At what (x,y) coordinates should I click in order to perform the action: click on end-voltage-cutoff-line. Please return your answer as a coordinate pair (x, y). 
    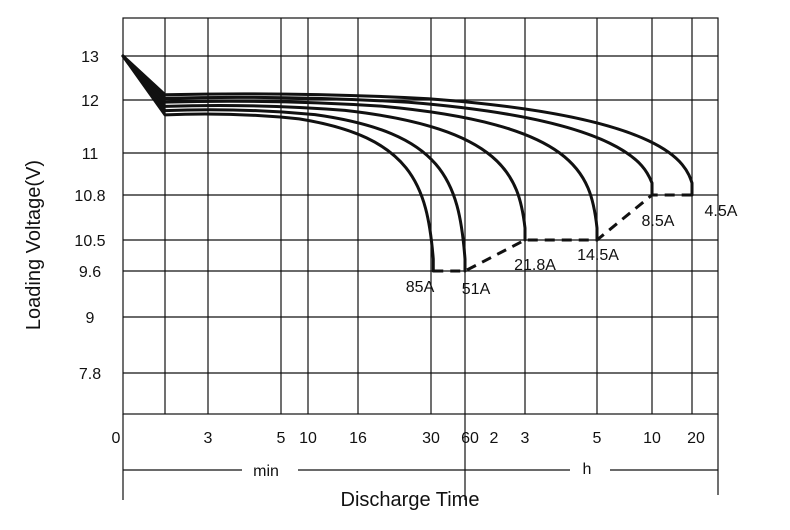
    Looking at the image, I should click on (562, 233).